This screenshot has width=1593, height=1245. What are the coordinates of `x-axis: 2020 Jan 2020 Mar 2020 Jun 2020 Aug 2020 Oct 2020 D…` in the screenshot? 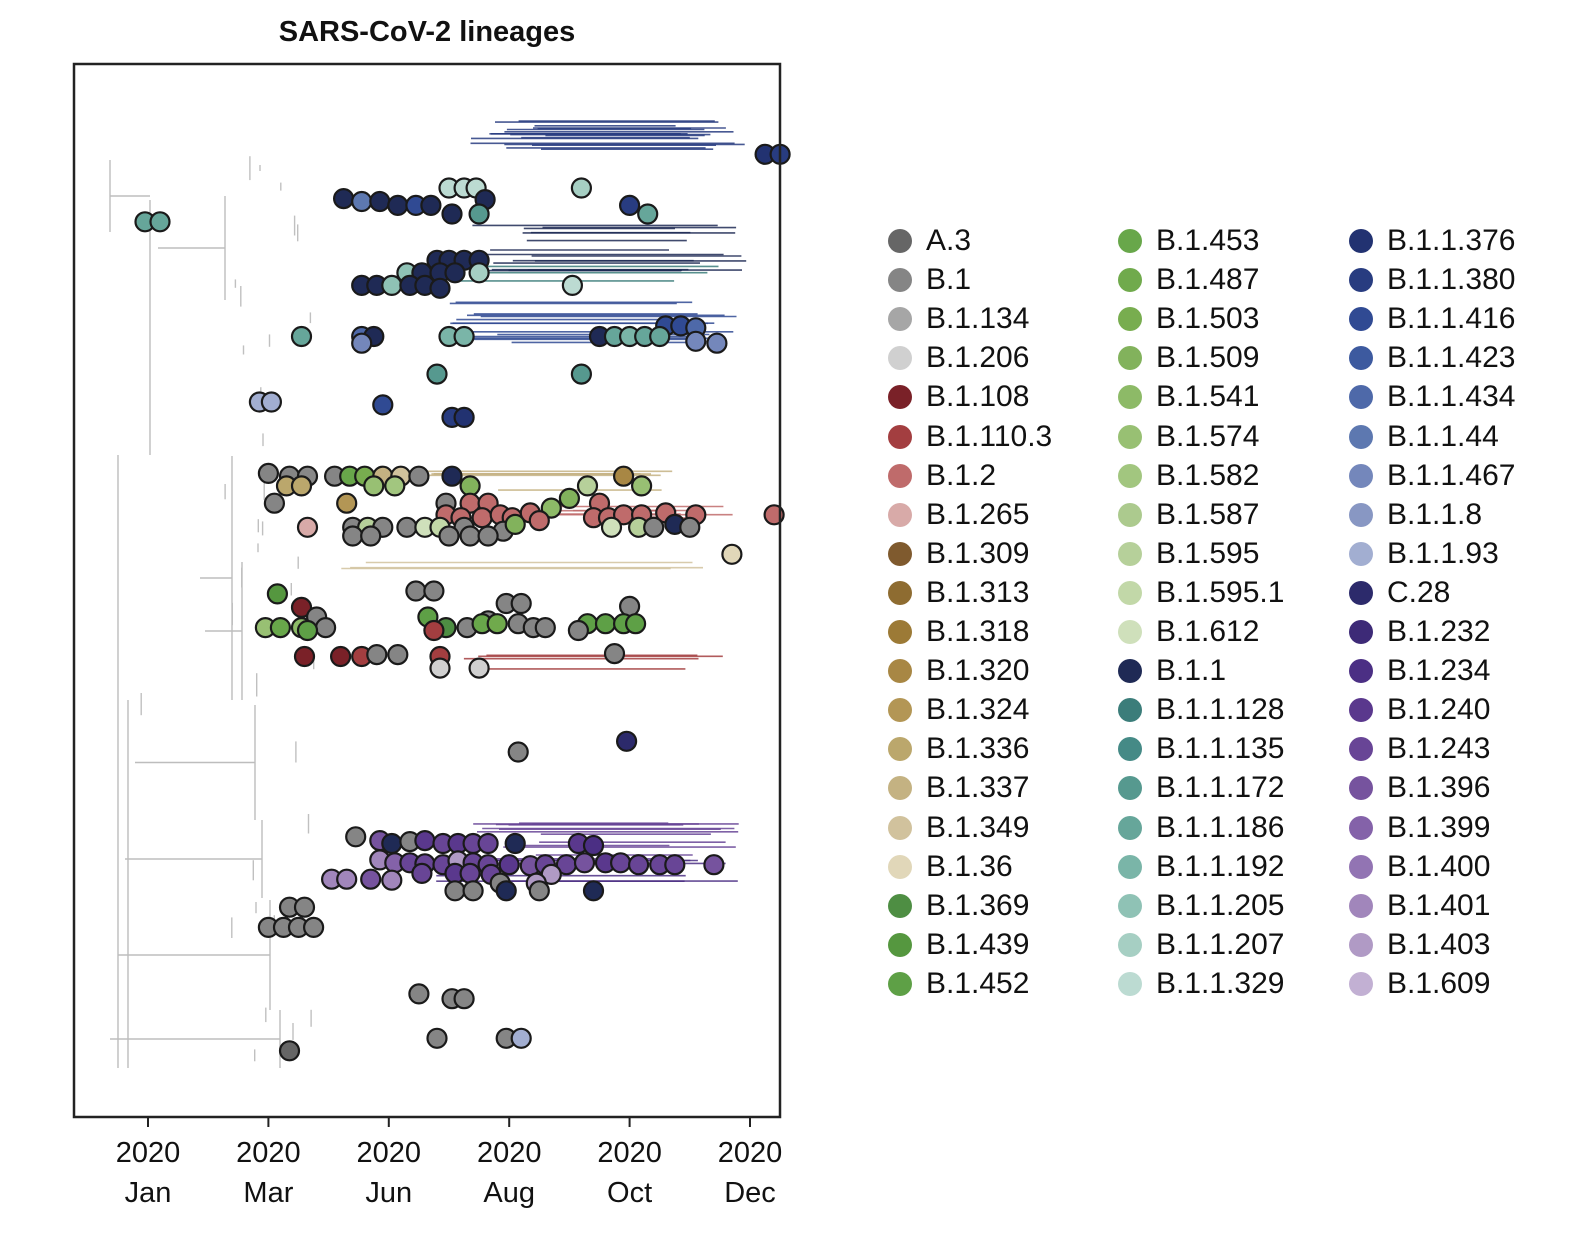 It's located at (449, 1163).